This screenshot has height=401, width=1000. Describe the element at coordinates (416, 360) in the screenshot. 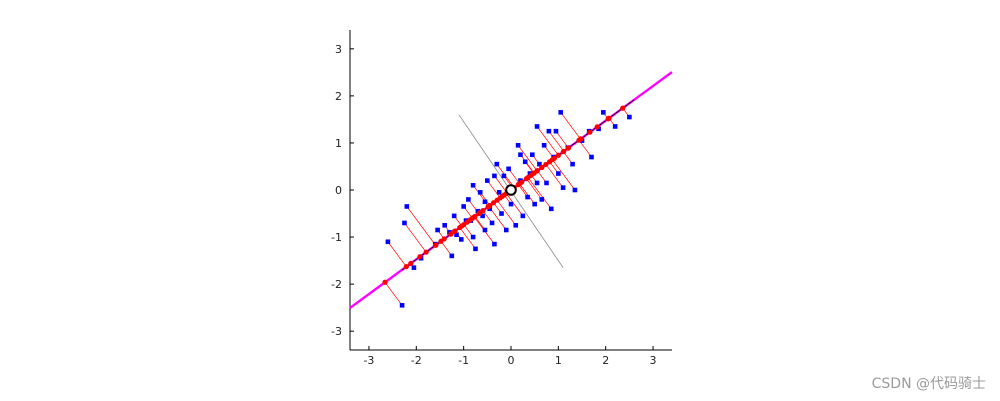

I see `x-tick-label: -2` at that location.